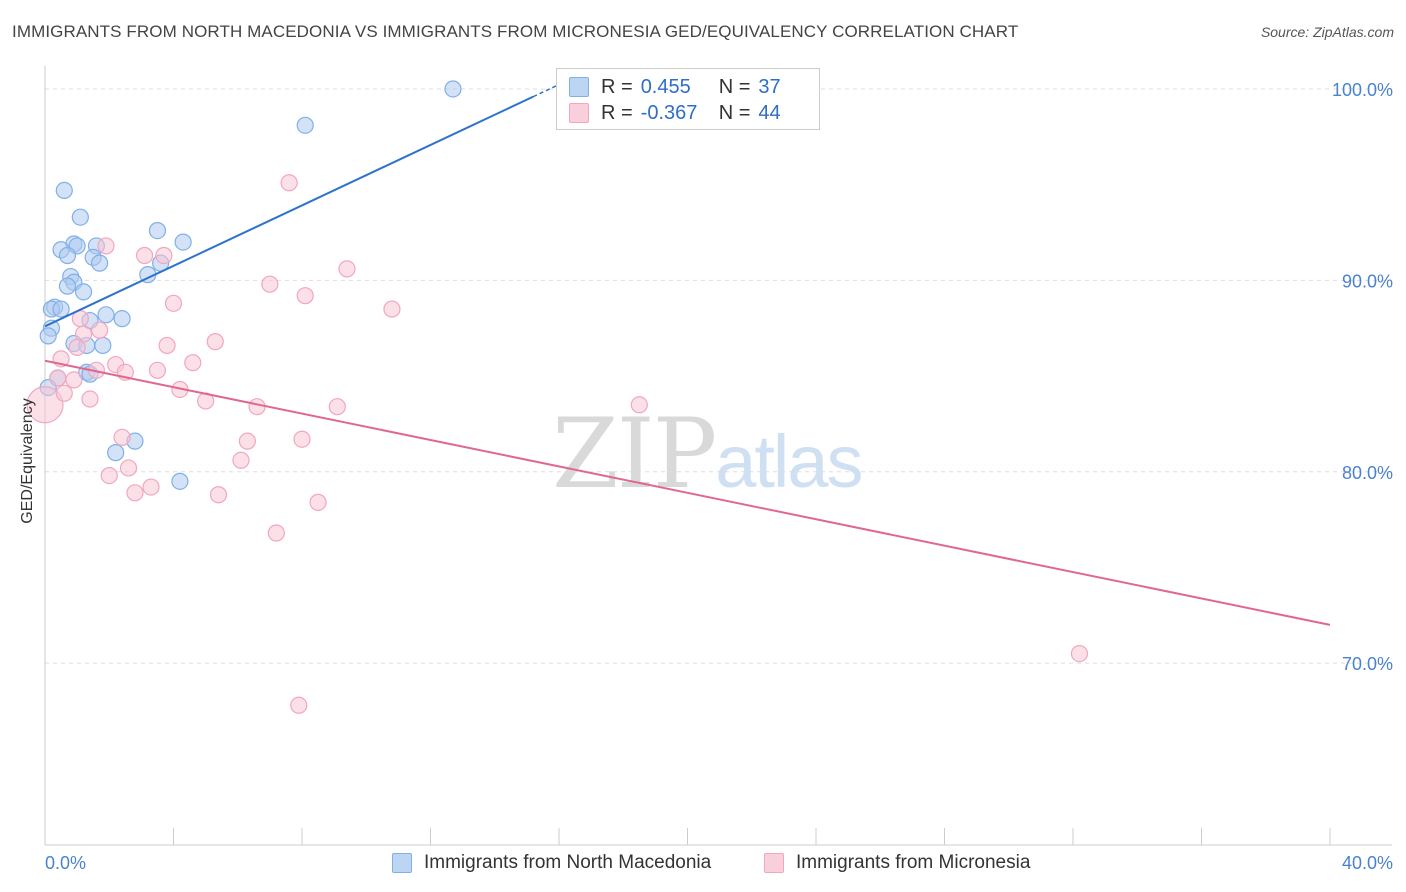 The image size is (1406, 892). I want to click on correlation-legend: R = 0.455 N = 37 R = -0.367 N = 44, so click(688, 99).